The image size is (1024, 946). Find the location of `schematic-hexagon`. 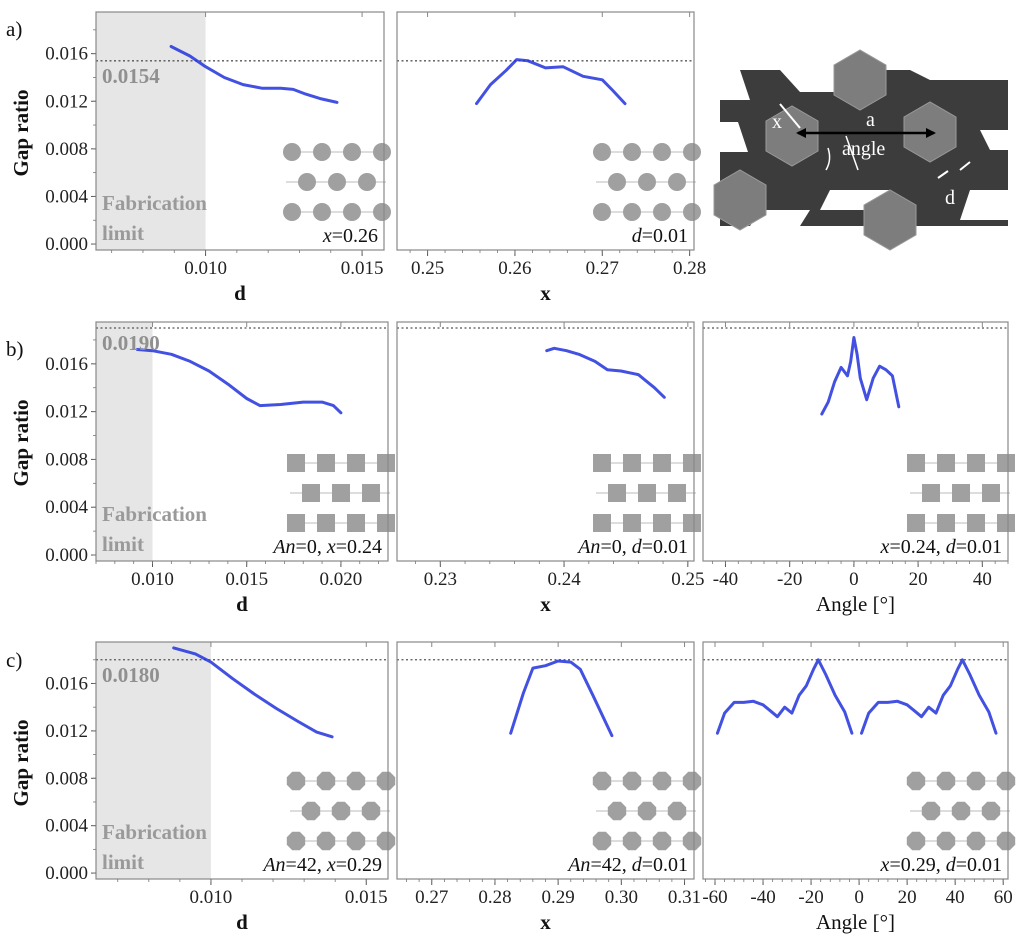

schematic-hexagon is located at coordinates (890, 220).